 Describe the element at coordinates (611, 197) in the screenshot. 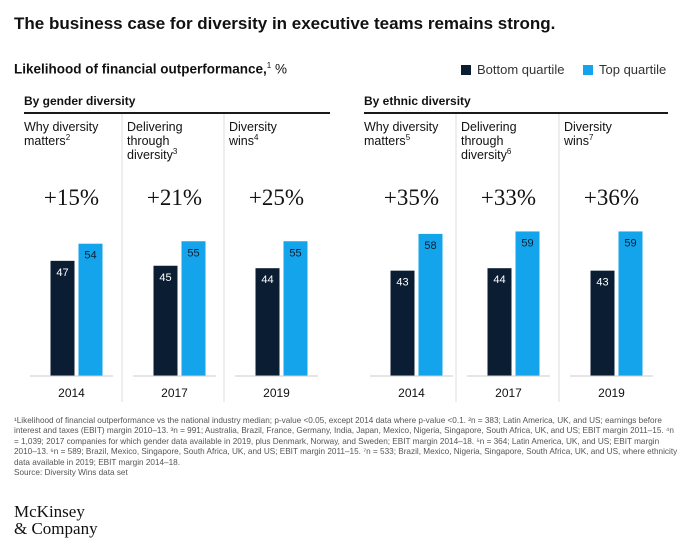

I see `uplift-5: +36%` at that location.